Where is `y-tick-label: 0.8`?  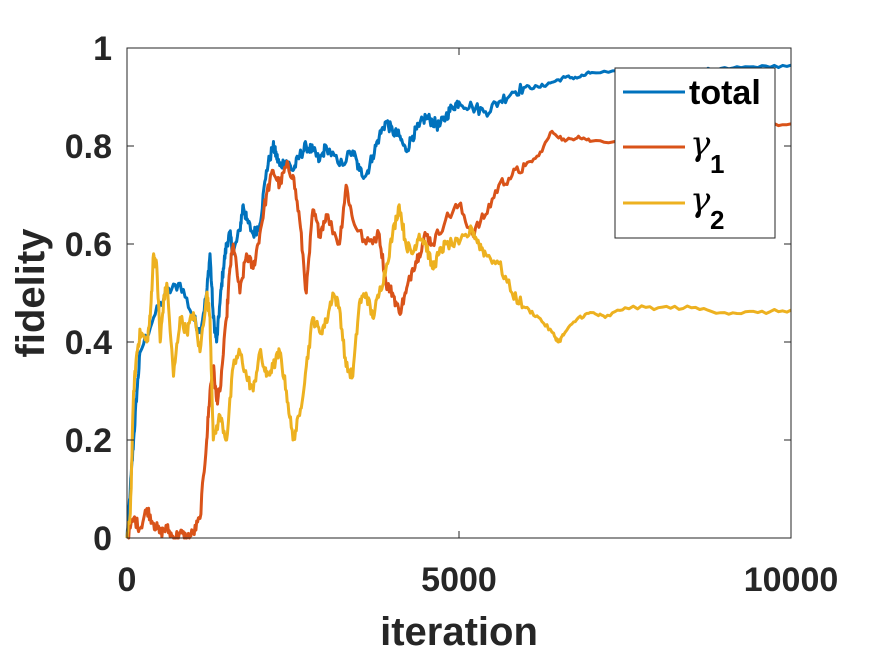 y-tick-label: 0.8 is located at coordinates (88, 147).